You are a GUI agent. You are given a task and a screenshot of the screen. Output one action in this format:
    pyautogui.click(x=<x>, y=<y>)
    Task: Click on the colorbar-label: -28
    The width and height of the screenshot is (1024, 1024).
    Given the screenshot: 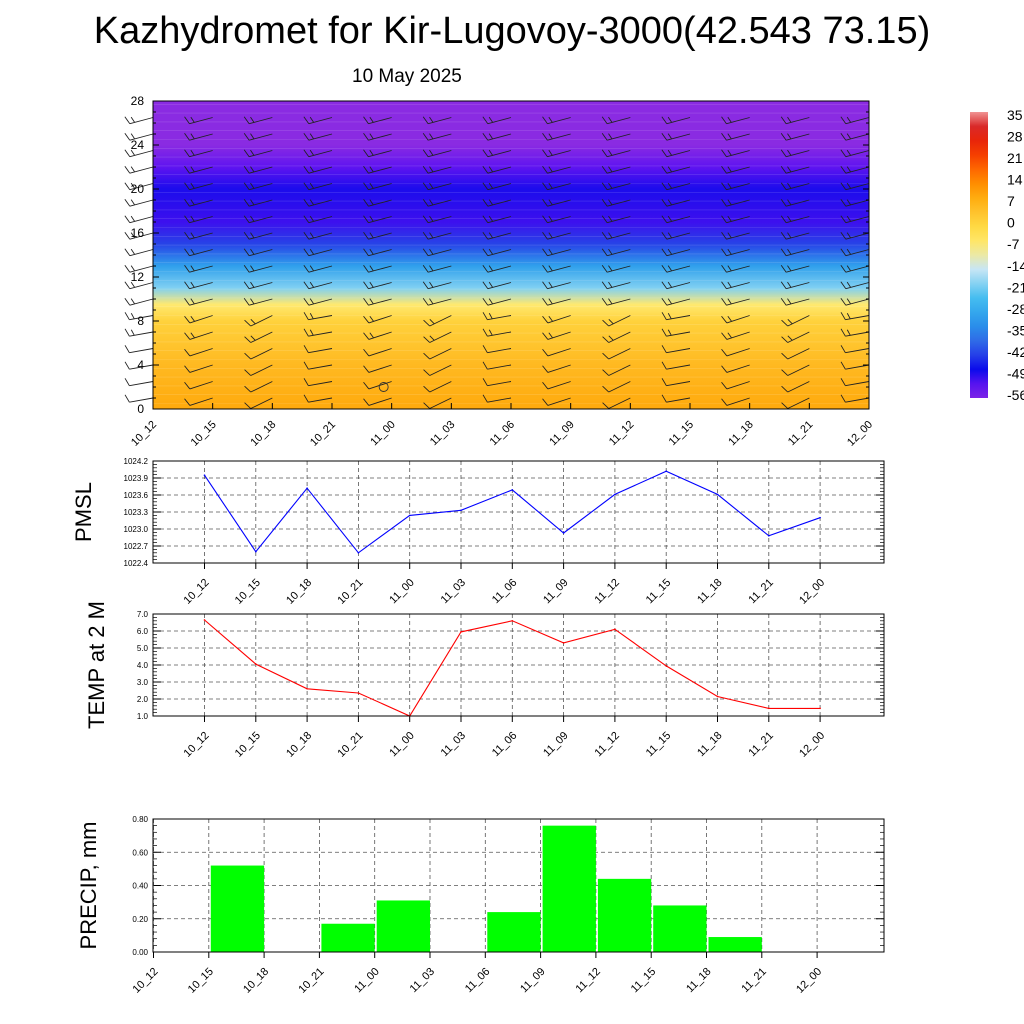 What is the action you would take?
    pyautogui.click(x=1015, y=309)
    